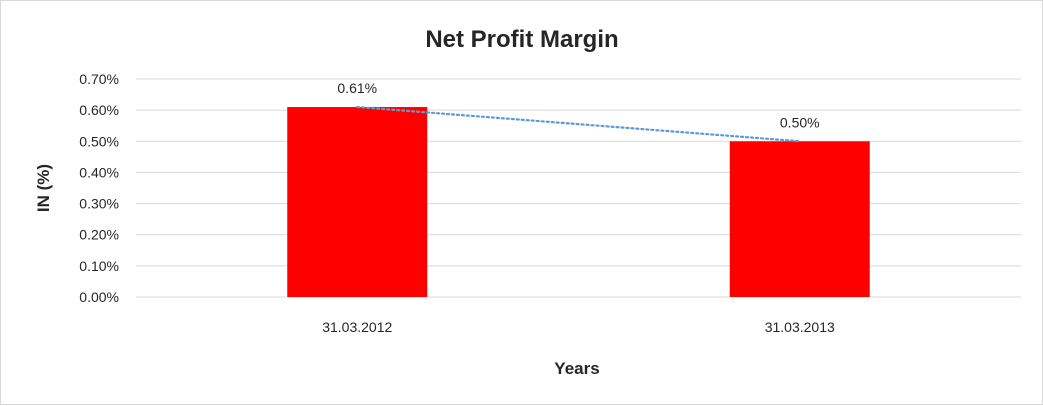 Image resolution: width=1043 pixels, height=406 pixels. Describe the element at coordinates (99, 172) in the screenshot. I see `y-tick-label: 0.40%` at that location.